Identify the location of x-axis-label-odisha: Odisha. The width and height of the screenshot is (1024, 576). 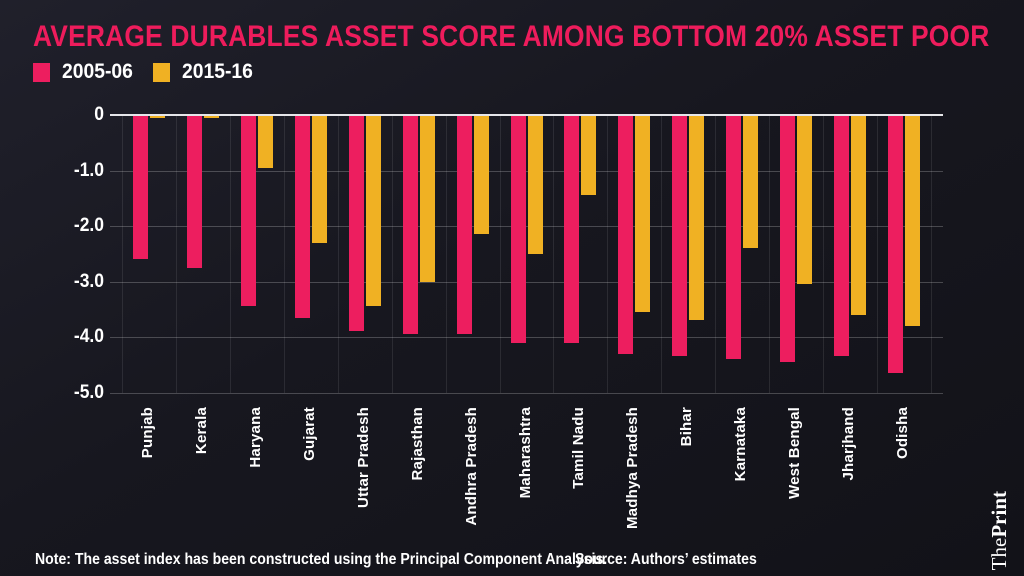
(903, 432).